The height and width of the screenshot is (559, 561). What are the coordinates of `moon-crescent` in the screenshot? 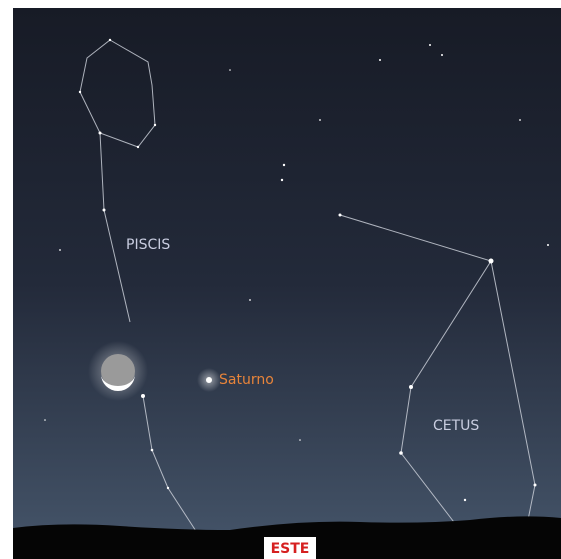 It's located at (118, 382).